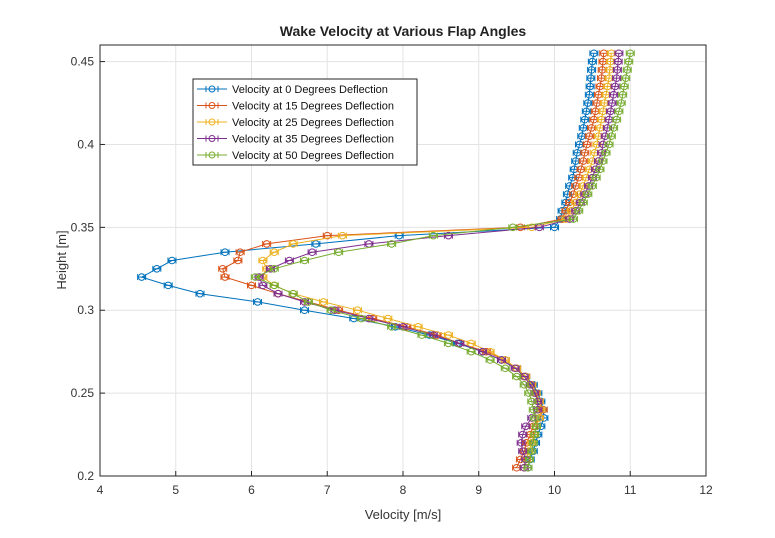 The height and width of the screenshot is (538, 775). Describe the element at coordinates (295, 107) in the screenshot. I see `legend-item-1: Velocity at 15 Degrees Deflection` at that location.